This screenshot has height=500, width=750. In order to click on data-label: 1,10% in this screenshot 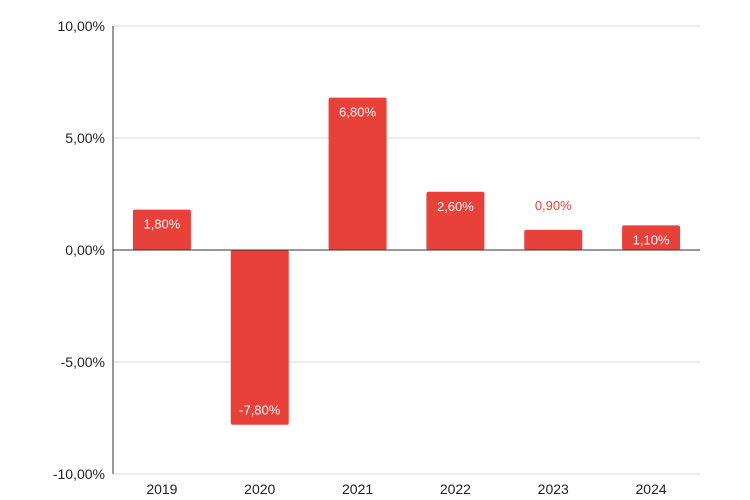, I will do `click(651, 239)`.